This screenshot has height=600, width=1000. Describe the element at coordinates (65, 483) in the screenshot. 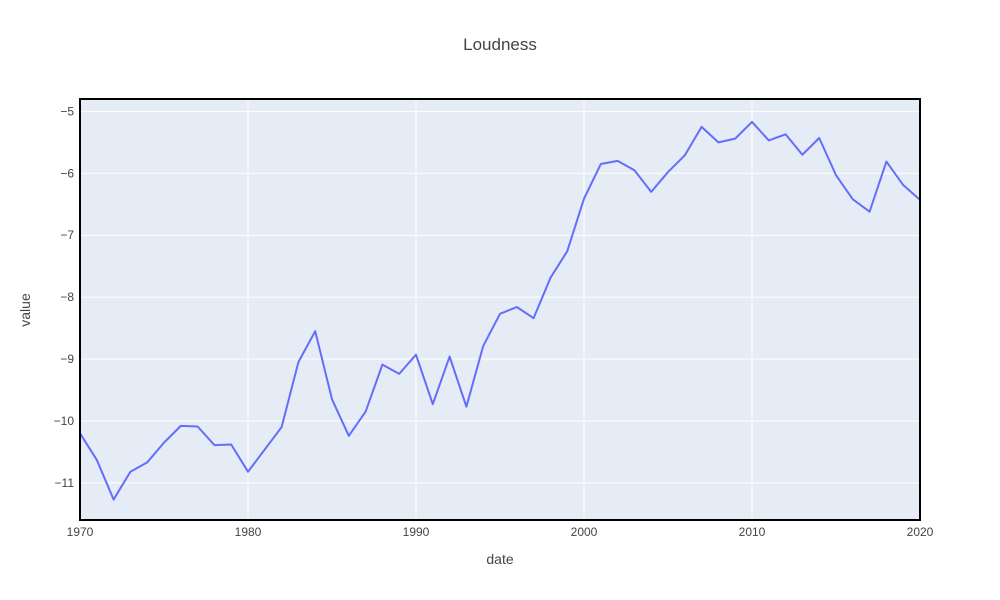

I see `y-tick-label: −11` at that location.